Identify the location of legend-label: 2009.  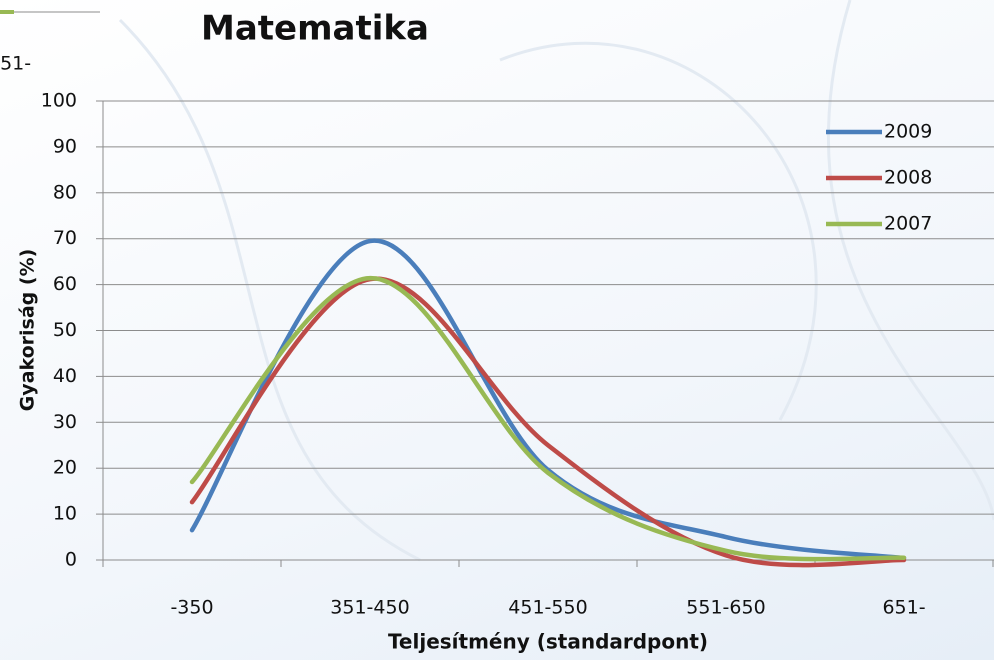
(908, 132).